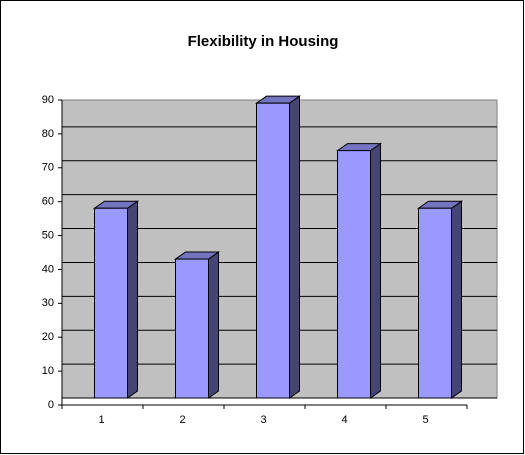 The image size is (525, 455). I want to click on x-tick-label: 2, so click(182, 420).